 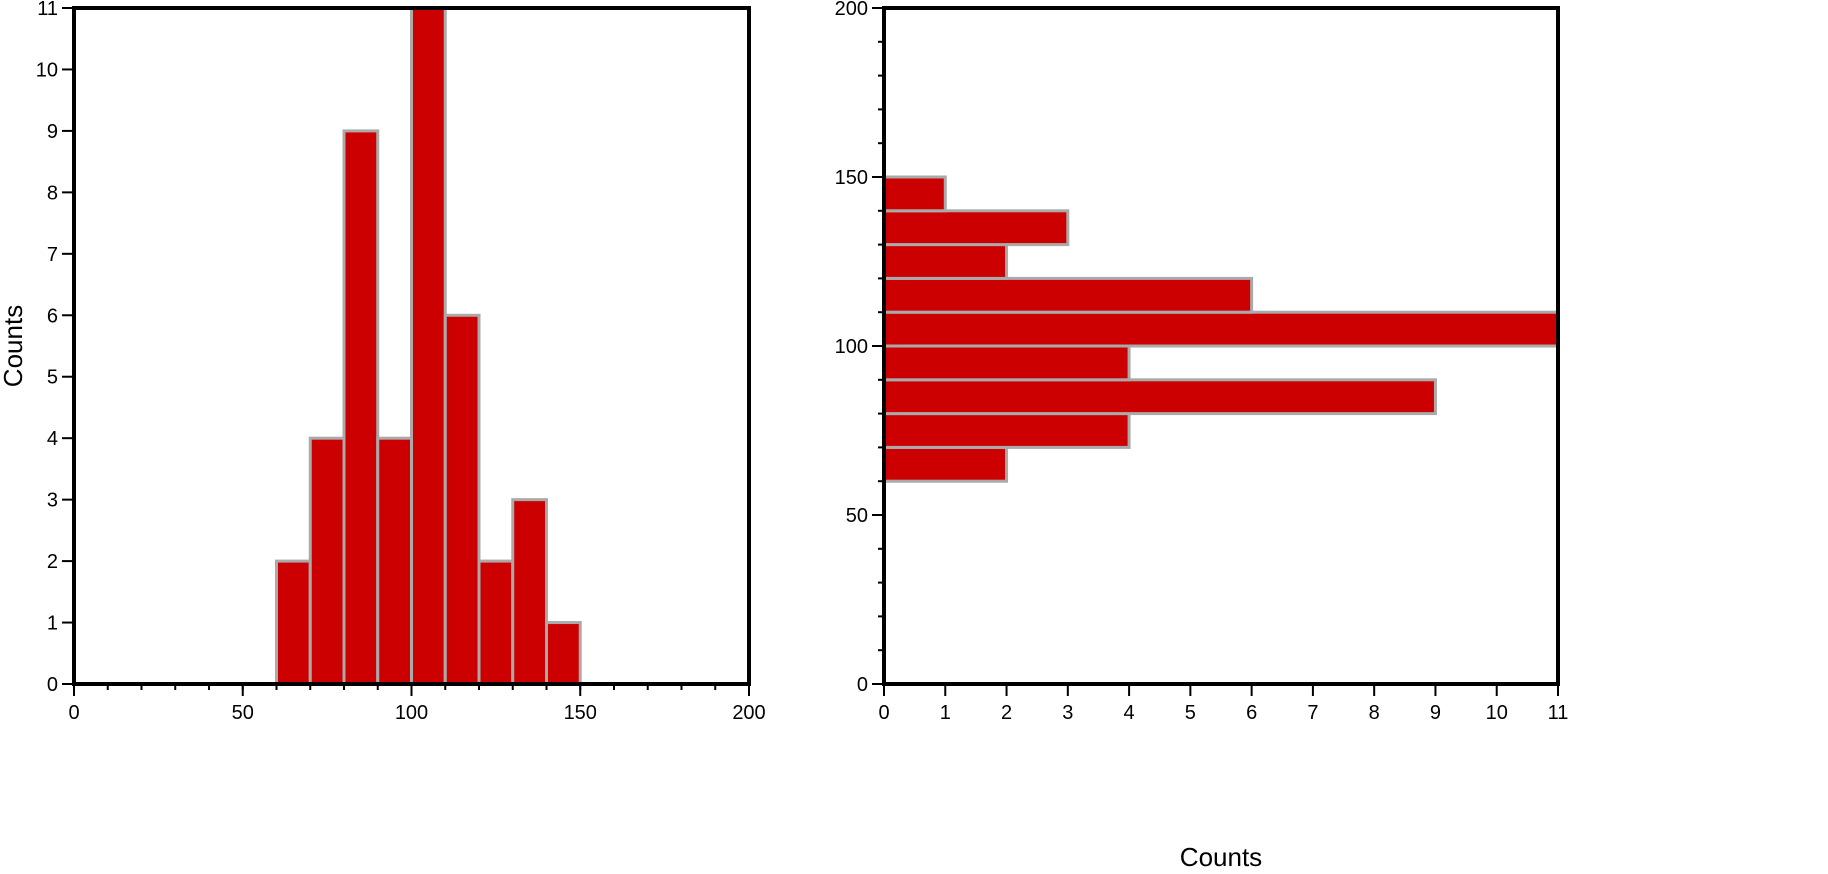 What do you see at coordinates (1435, 713) in the screenshot?
I see `x-tick-label: 9` at bounding box center [1435, 713].